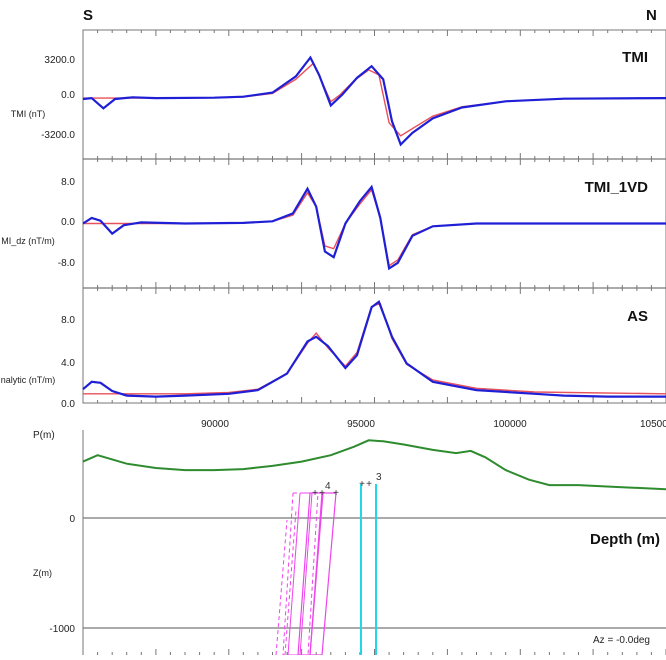 This screenshot has height=660, width=666. Describe the element at coordinates (374, 465) in the screenshot. I see `topography-series` at that location.